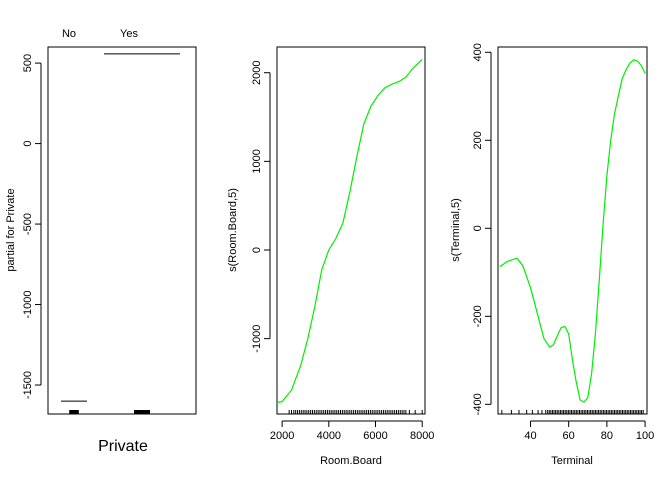  What do you see at coordinates (28, 63) in the screenshot?
I see `private-y-tick-label: 500` at bounding box center [28, 63].